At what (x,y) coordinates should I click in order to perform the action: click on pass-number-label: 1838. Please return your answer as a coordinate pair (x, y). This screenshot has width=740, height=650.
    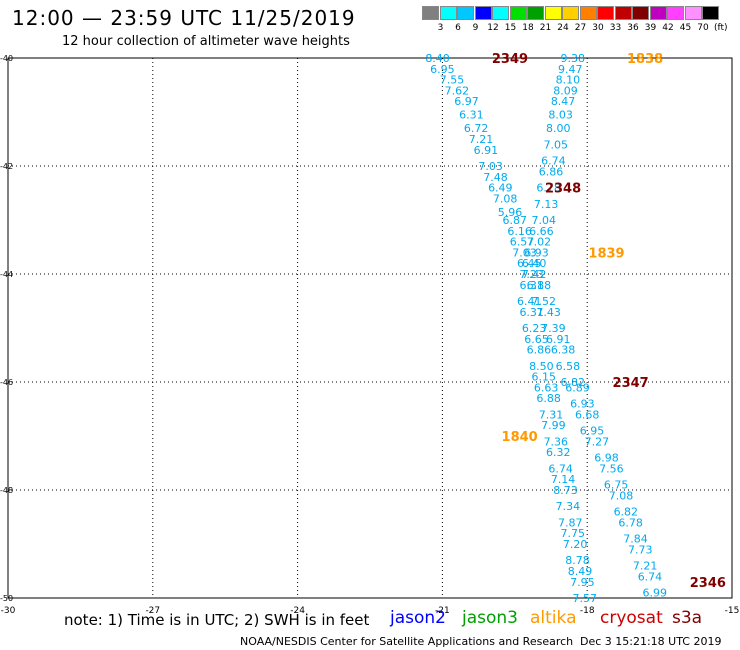
    Looking at the image, I should click on (645, 59).